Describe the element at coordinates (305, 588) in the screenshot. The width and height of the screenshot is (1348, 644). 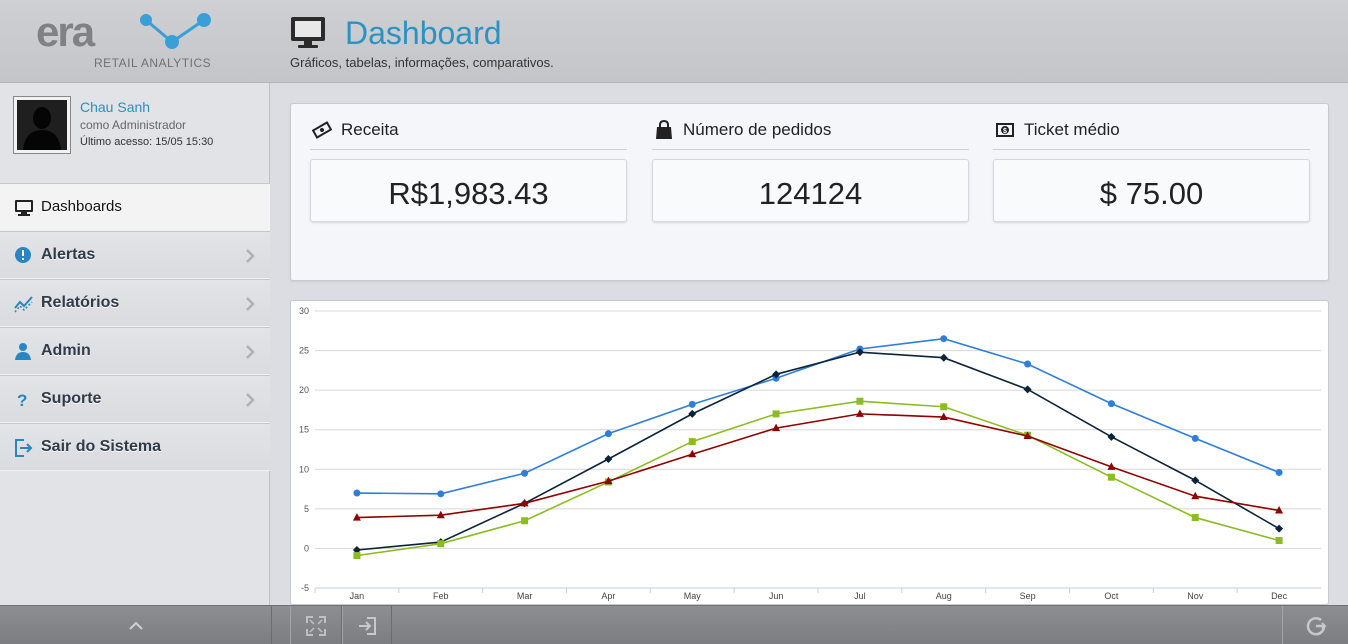
I see `y-tick-label: -5` at that location.